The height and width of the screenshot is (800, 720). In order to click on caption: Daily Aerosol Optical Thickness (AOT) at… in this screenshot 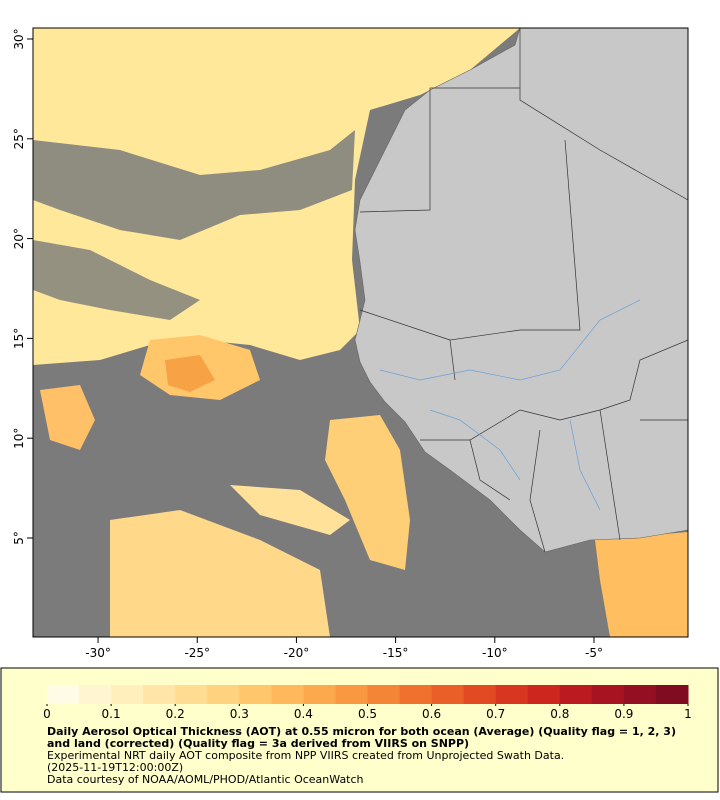, I will do `click(362, 756)`.